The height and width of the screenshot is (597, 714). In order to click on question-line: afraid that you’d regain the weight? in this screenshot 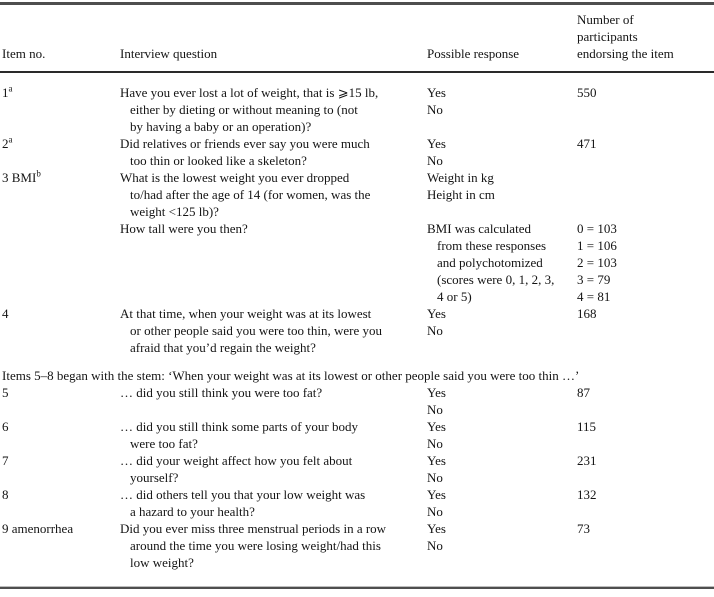, I will do `click(223, 347)`.